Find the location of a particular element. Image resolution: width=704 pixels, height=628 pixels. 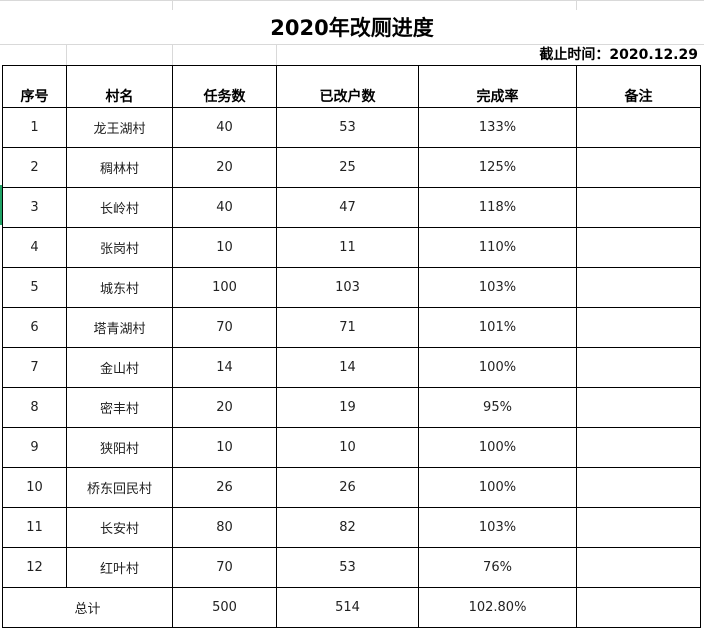

cell-done: 10 is located at coordinates (347, 447).